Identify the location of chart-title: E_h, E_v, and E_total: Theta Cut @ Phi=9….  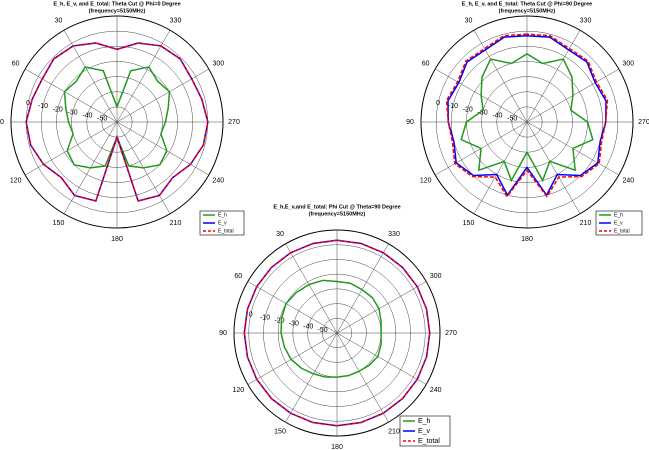
(527, 4).